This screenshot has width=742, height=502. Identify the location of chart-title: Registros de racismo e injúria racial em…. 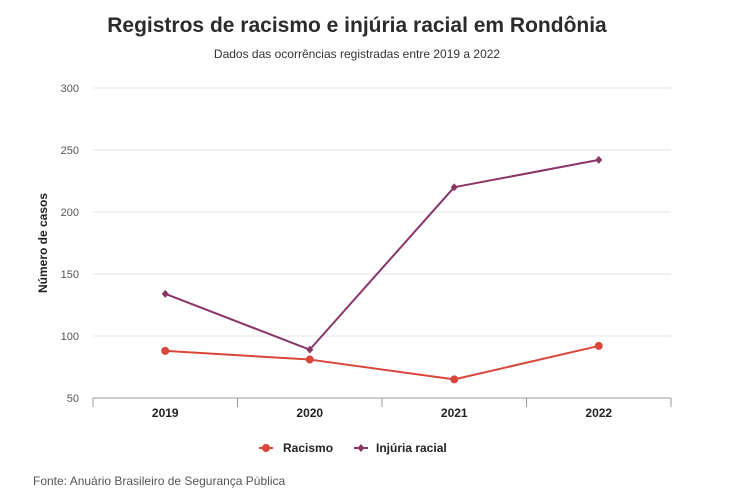
(357, 25).